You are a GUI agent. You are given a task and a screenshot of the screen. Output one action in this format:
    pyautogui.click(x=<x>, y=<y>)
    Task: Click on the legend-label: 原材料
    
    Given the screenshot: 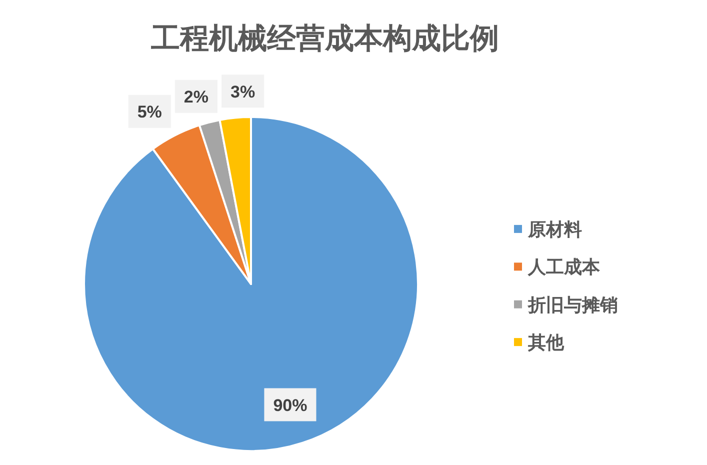 What is the action you would take?
    pyautogui.click(x=554, y=229)
    